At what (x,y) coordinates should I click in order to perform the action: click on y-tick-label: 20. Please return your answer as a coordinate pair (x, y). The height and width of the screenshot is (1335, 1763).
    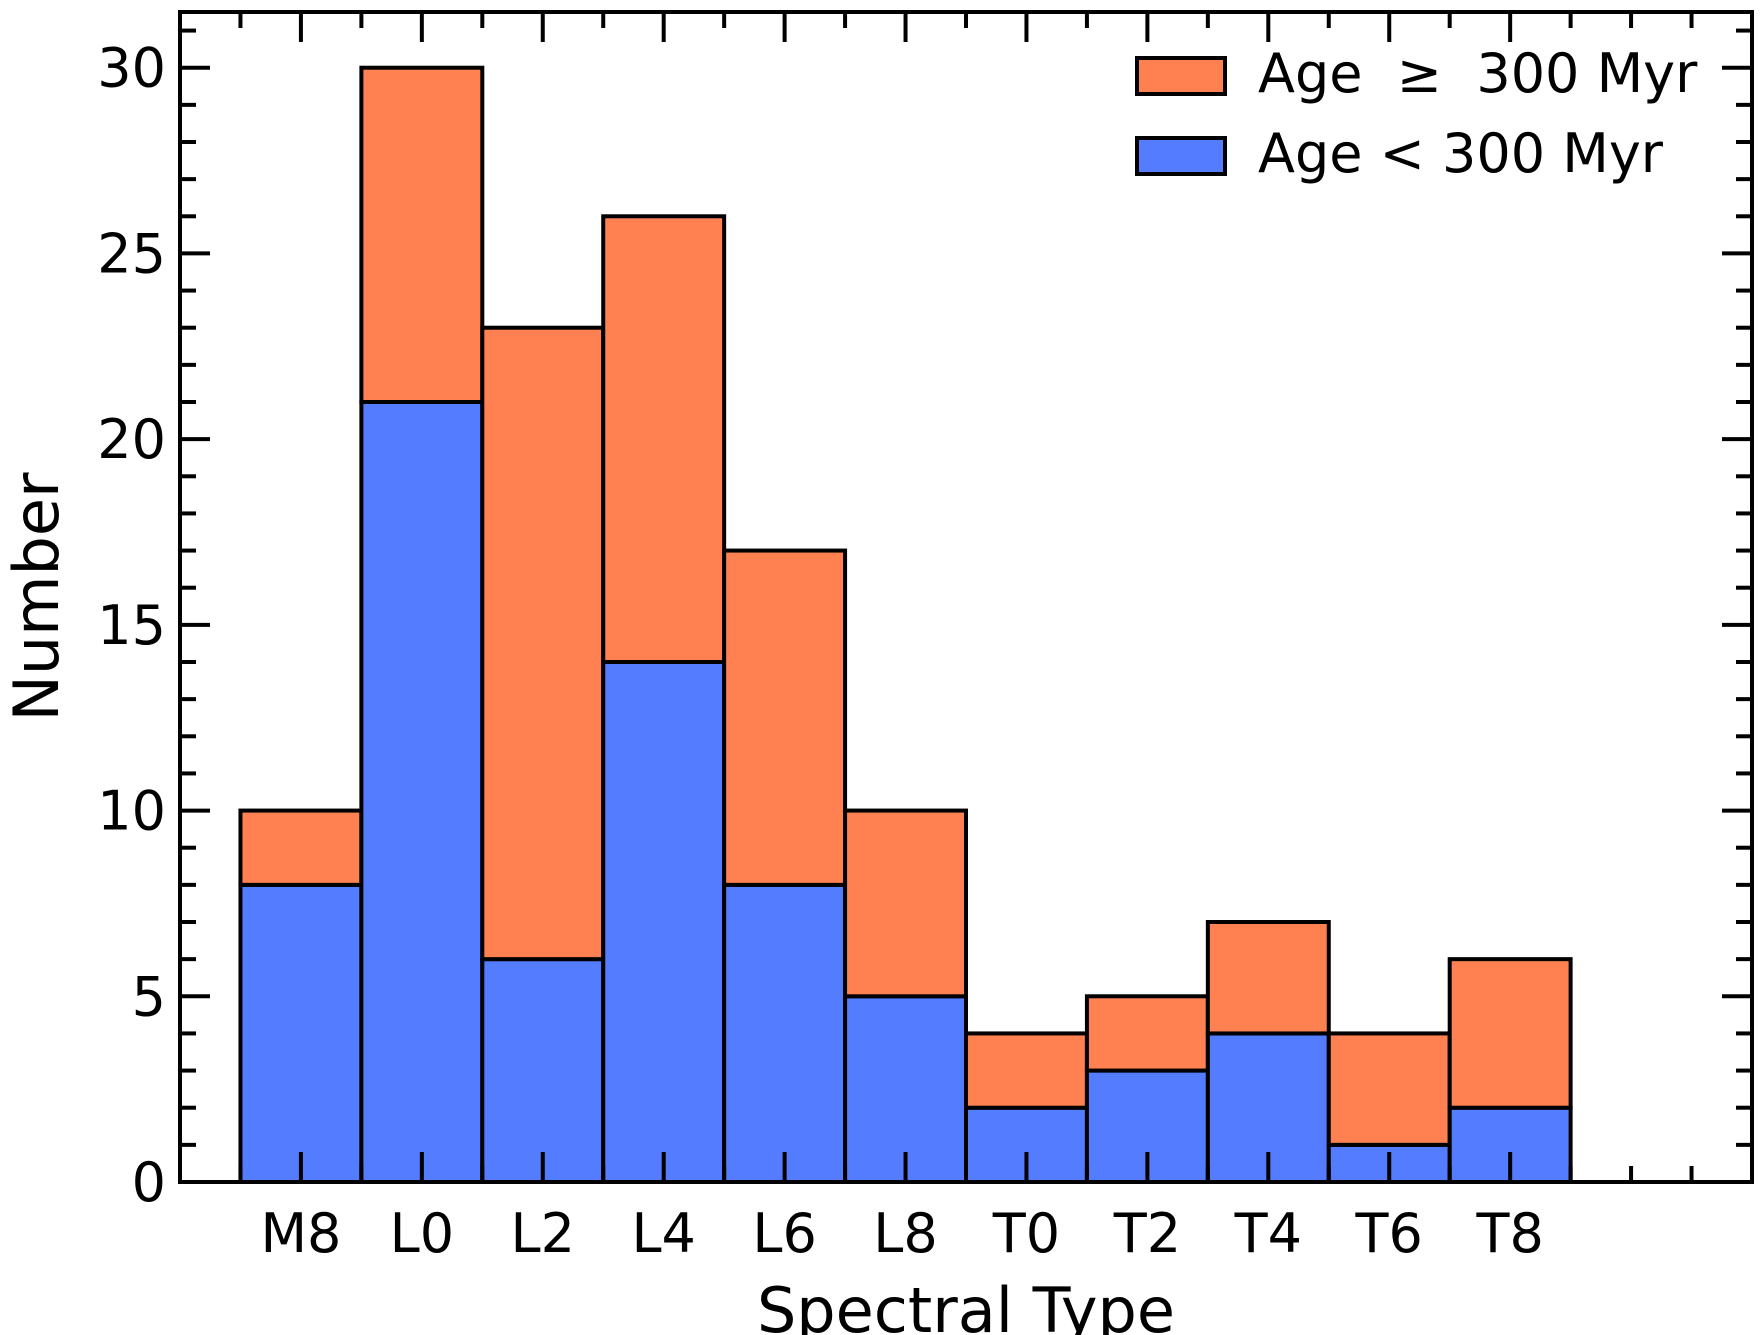
    Looking at the image, I should click on (131, 439).